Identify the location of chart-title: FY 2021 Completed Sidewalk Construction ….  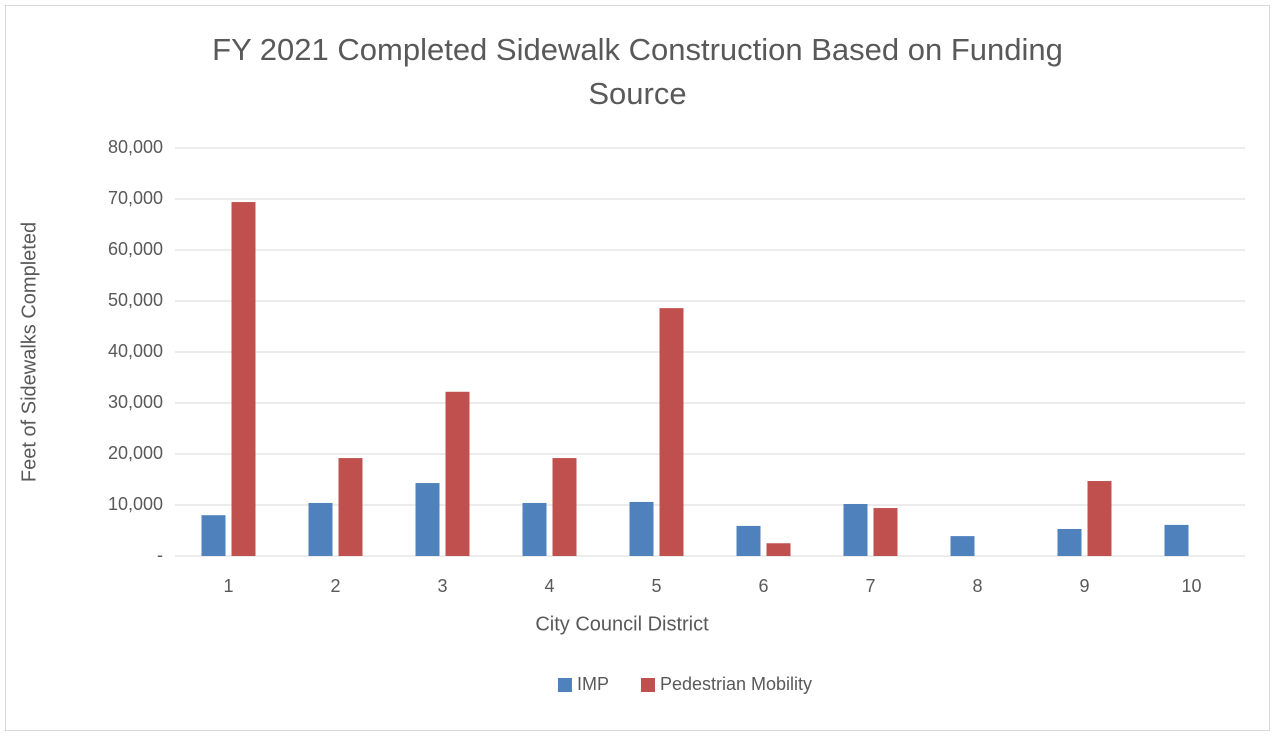
(637, 71).